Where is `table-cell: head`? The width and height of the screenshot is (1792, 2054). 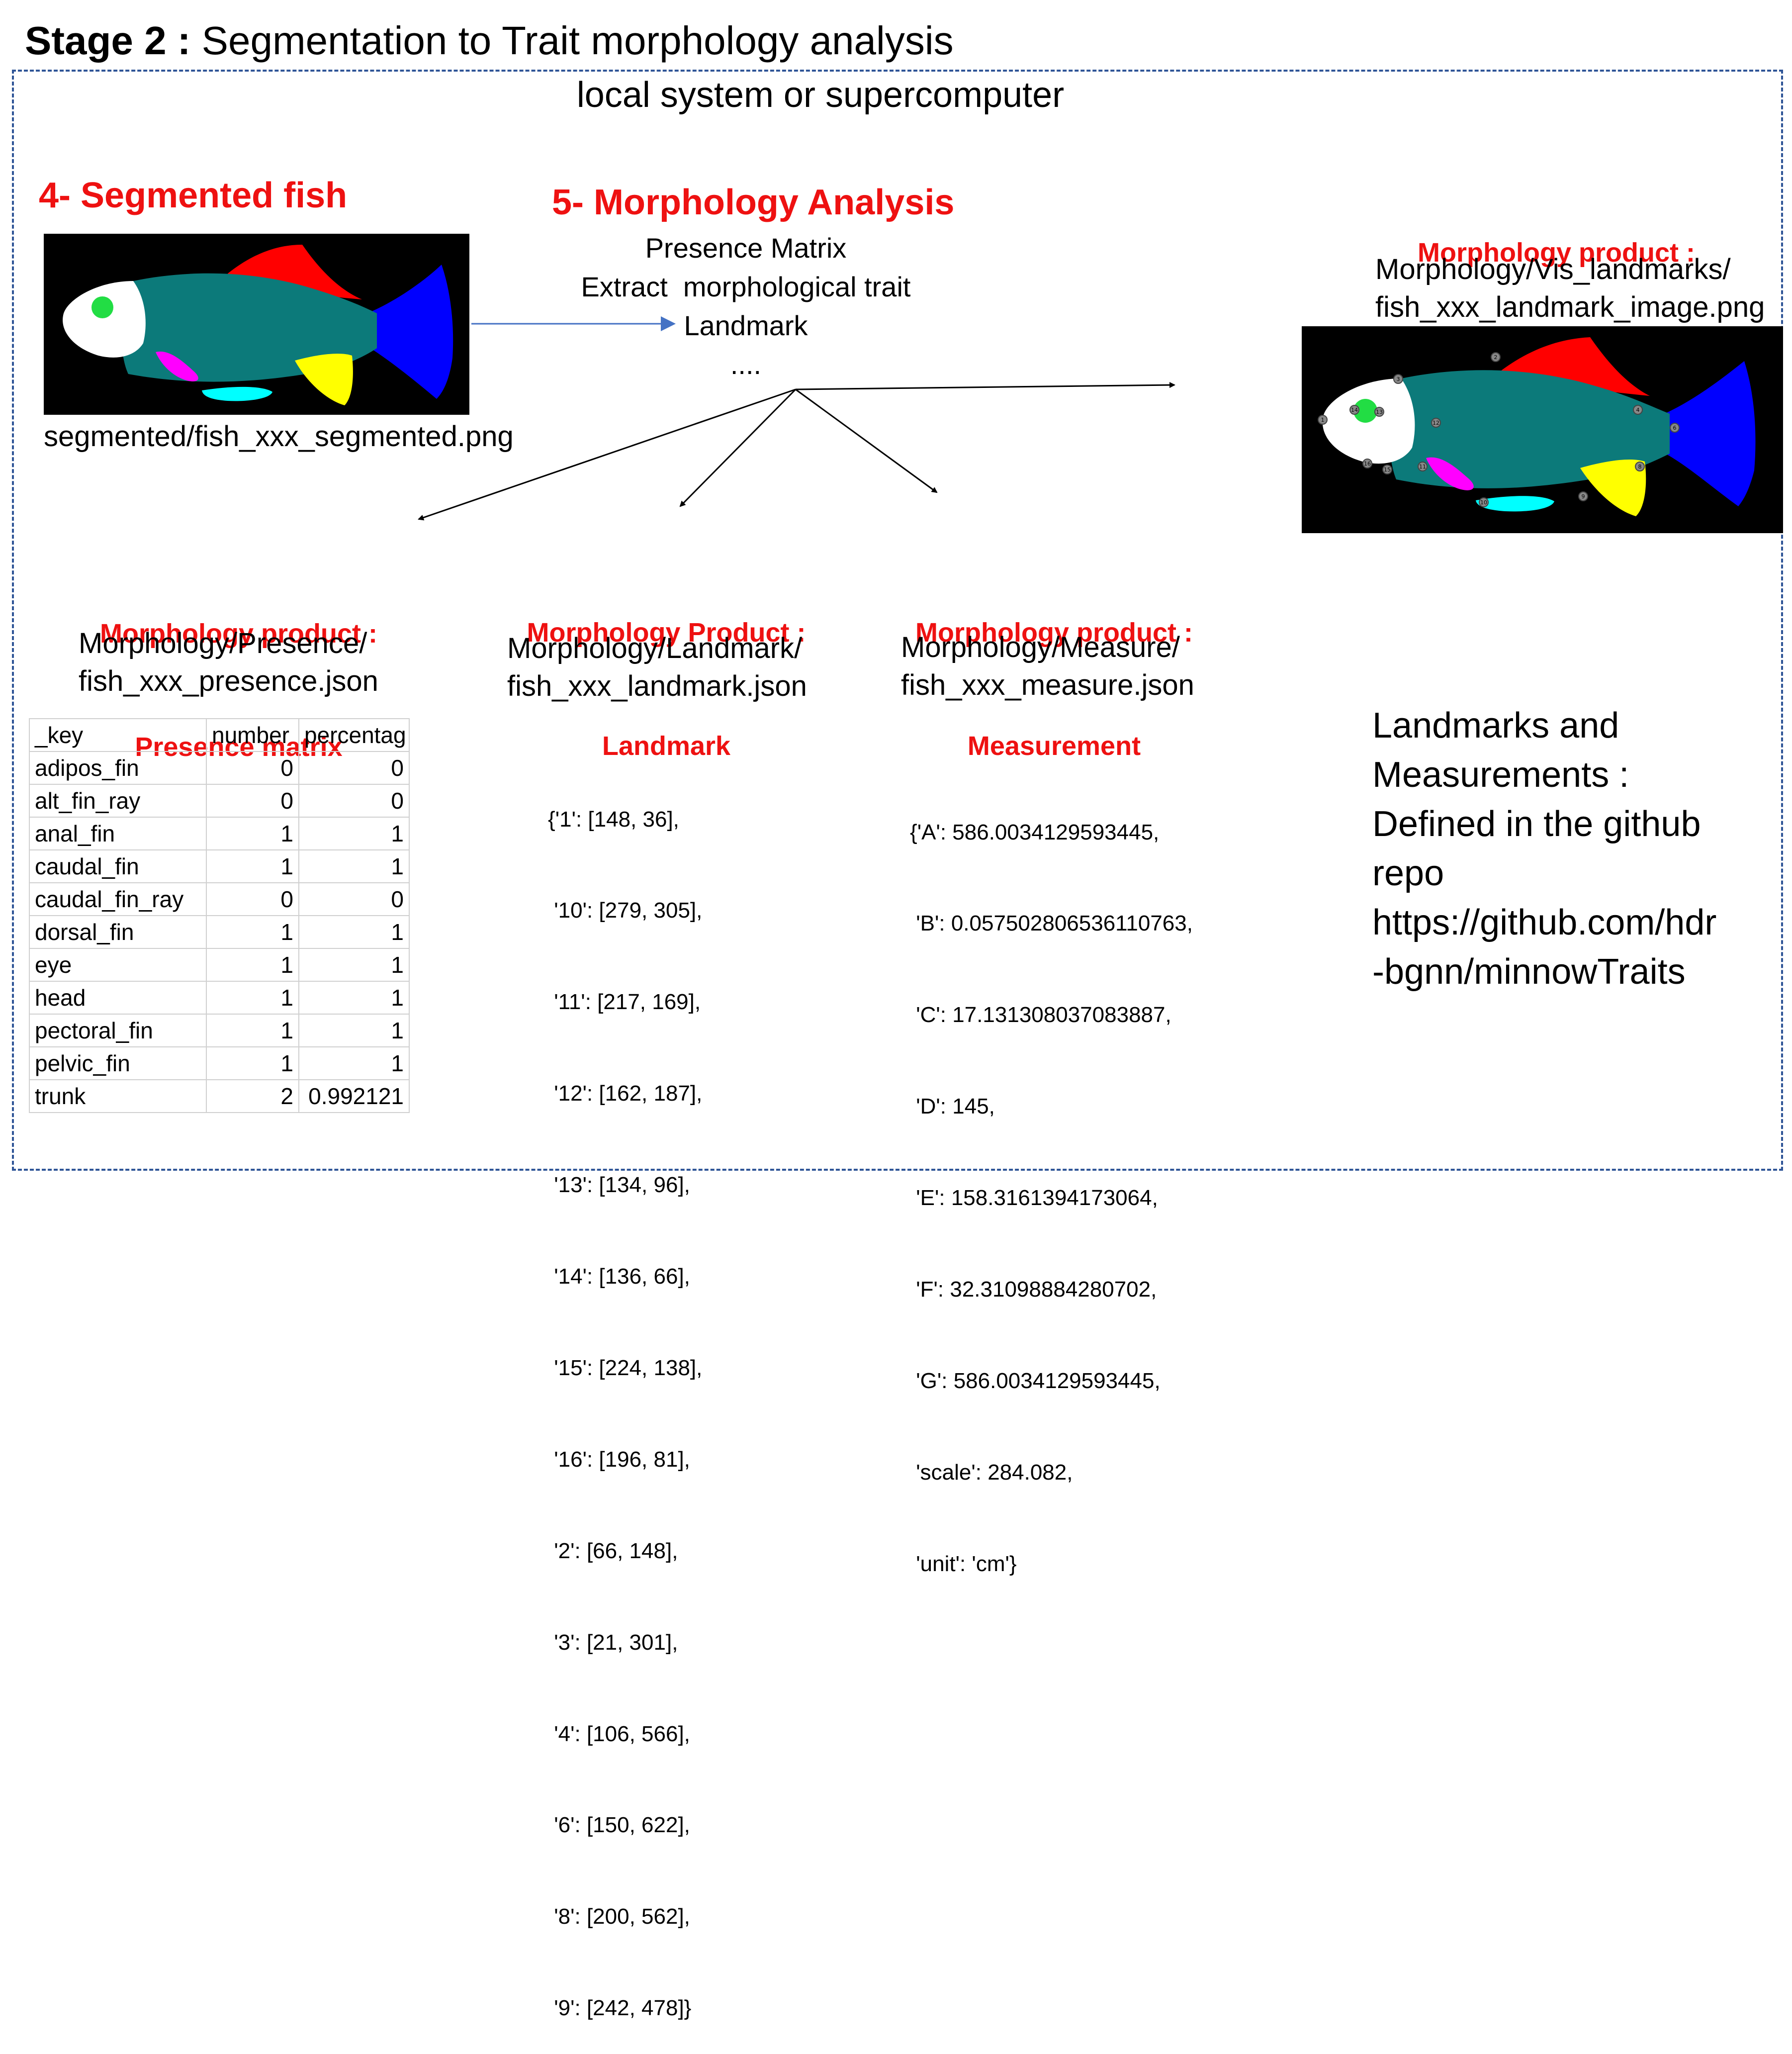 table-cell: head is located at coordinates (118, 998).